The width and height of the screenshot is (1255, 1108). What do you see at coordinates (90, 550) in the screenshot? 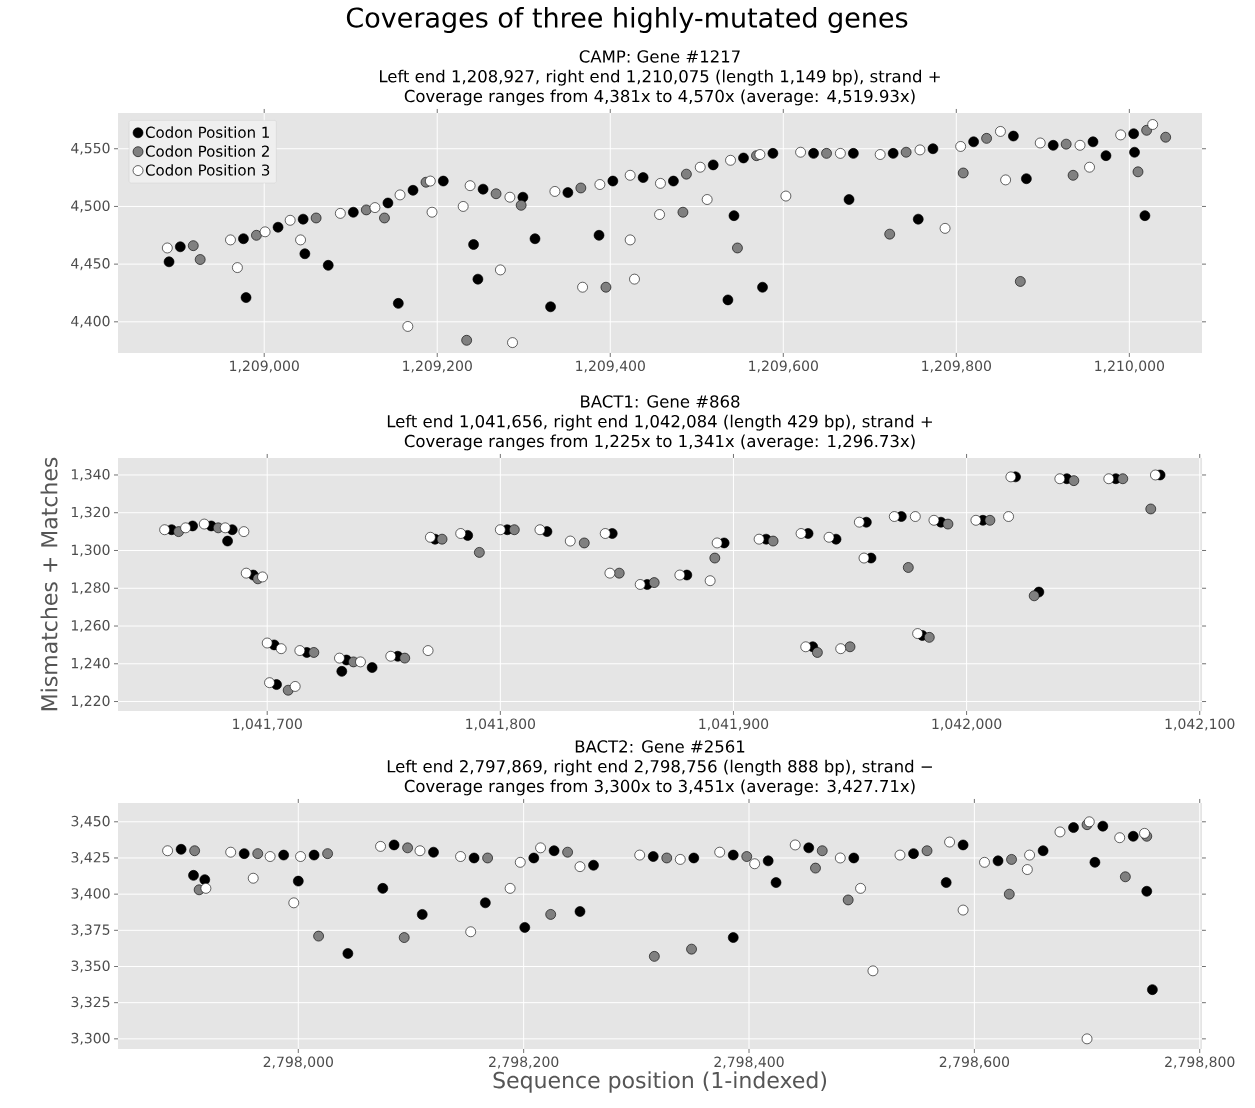
I see `y-tick-label: 1,300` at bounding box center [90, 550].